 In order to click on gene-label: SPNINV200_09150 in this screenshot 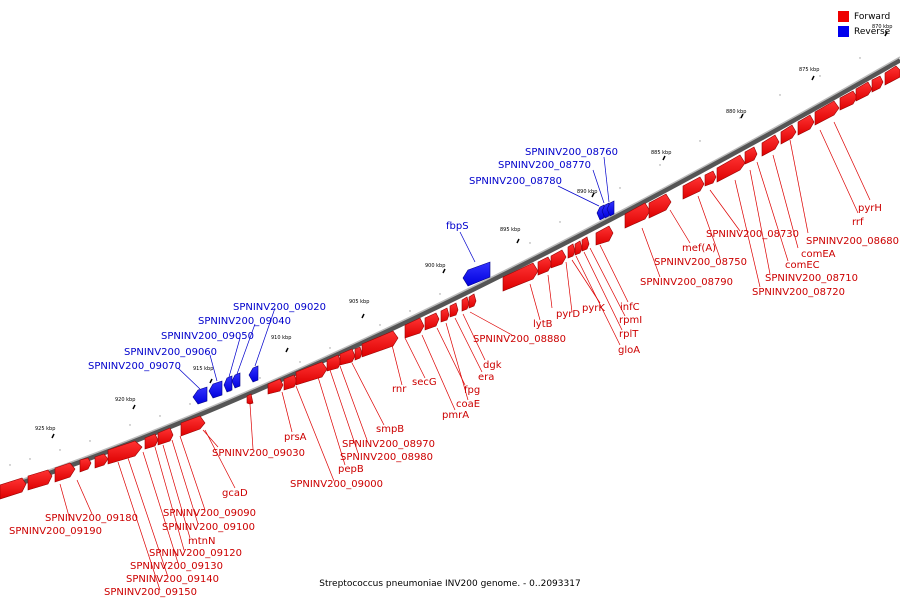, I will do `click(150, 592)`.